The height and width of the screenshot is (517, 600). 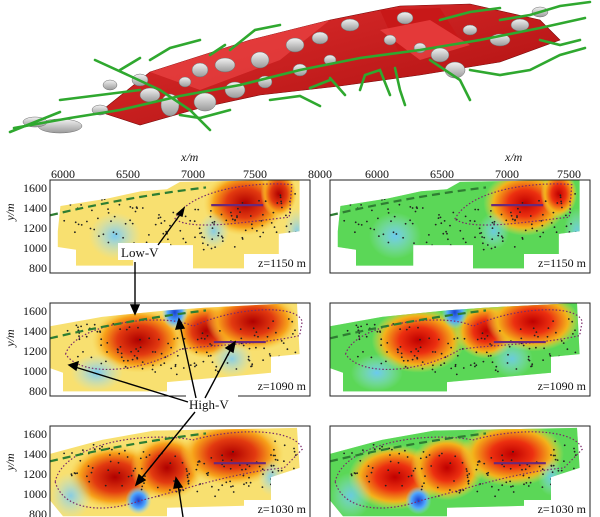 I want to click on panel-right-1030: z=1030 m, so click(x=460, y=471).